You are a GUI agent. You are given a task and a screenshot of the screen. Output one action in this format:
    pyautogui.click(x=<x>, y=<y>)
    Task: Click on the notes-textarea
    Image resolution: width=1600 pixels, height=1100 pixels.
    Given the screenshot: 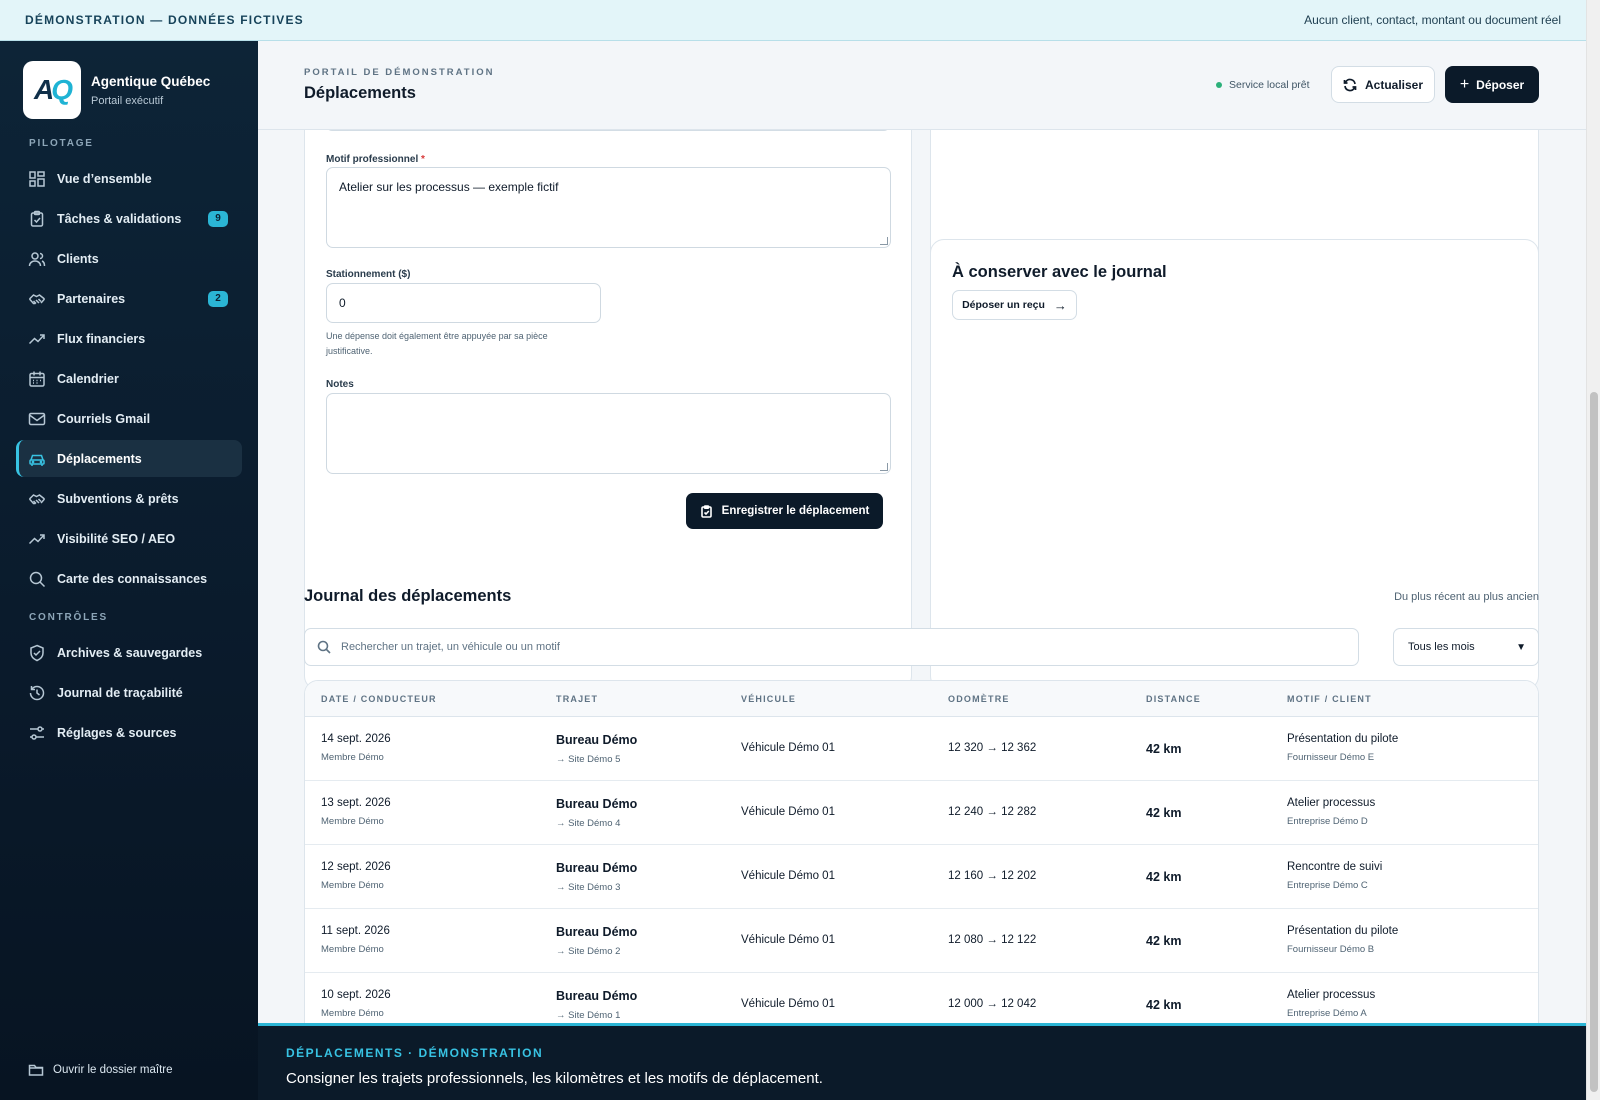 What is the action you would take?
    pyautogui.click(x=608, y=433)
    